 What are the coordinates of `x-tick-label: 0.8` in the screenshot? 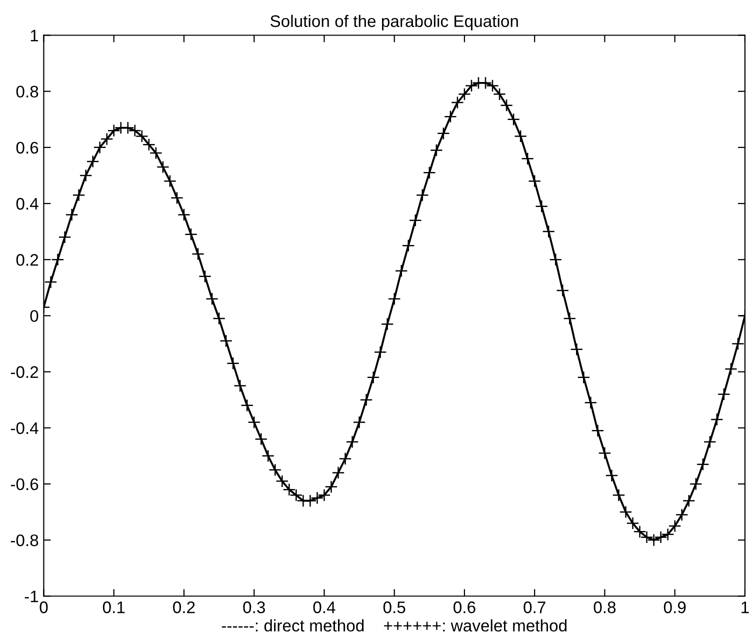 It's located at (605, 607).